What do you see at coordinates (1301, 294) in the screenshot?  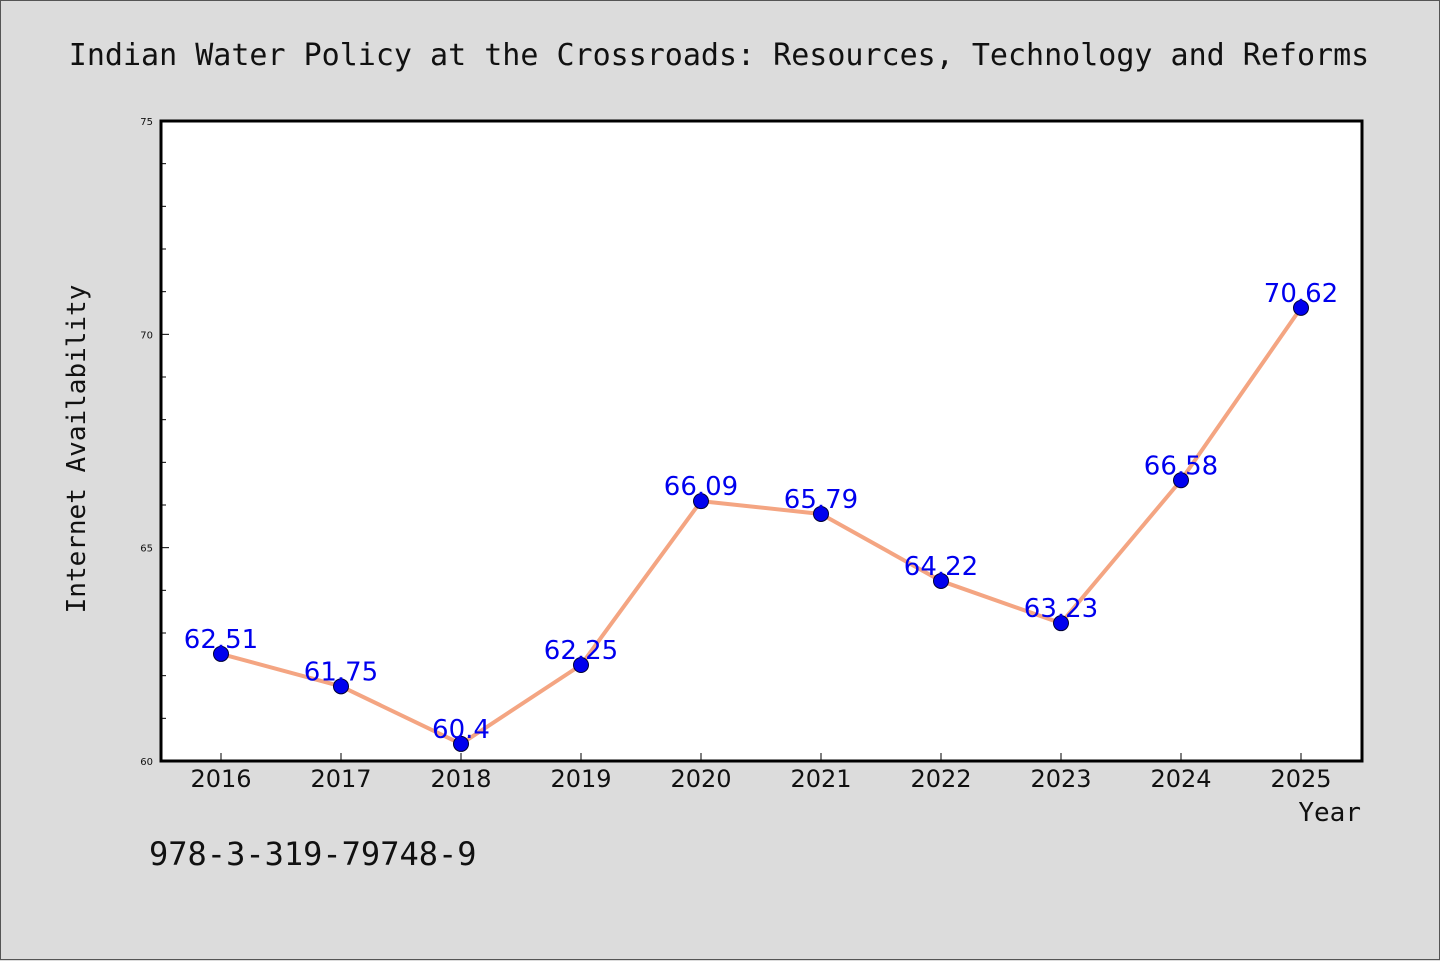 I see `data-label: 70.62` at bounding box center [1301, 294].